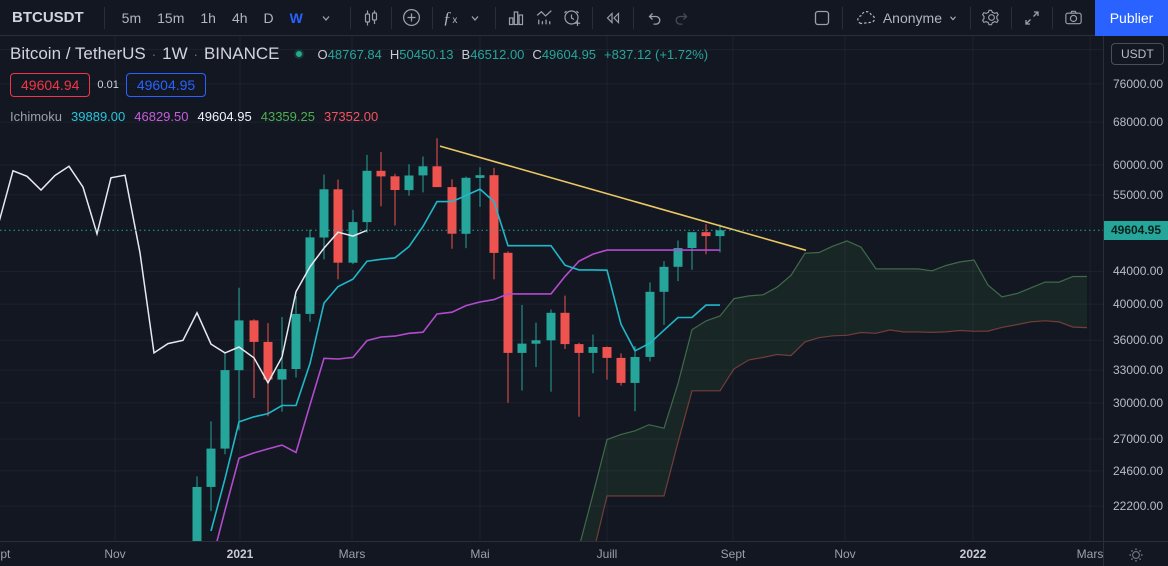 Image resolution: width=1168 pixels, height=566 pixels. I want to click on interval-1d: D, so click(268, 17).